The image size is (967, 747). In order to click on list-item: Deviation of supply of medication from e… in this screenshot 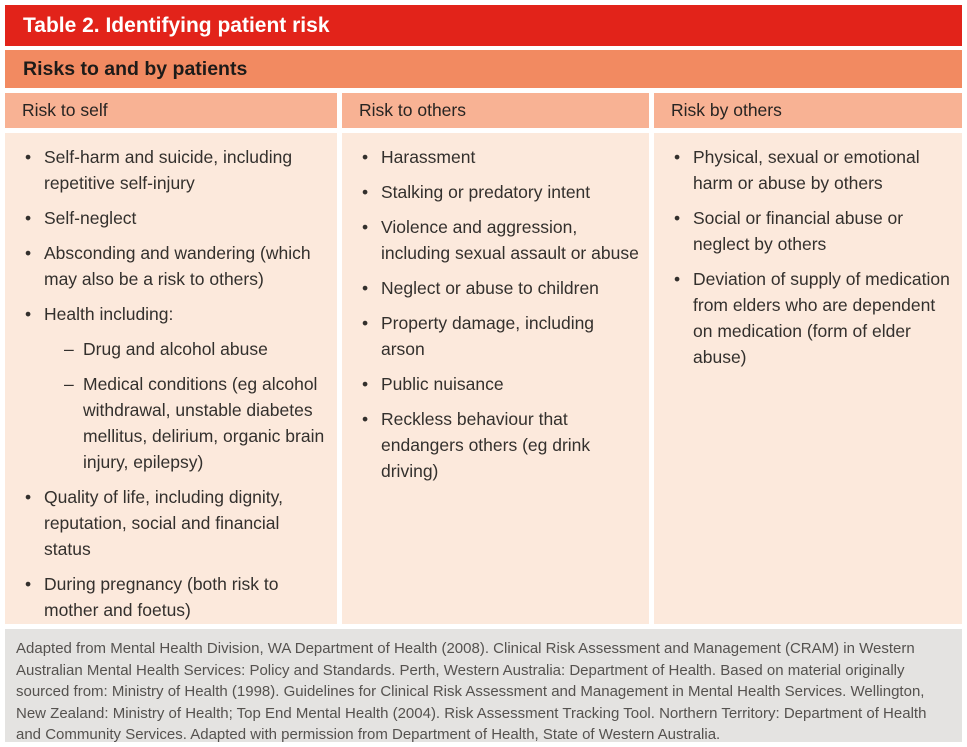, I will do `click(813, 318)`.